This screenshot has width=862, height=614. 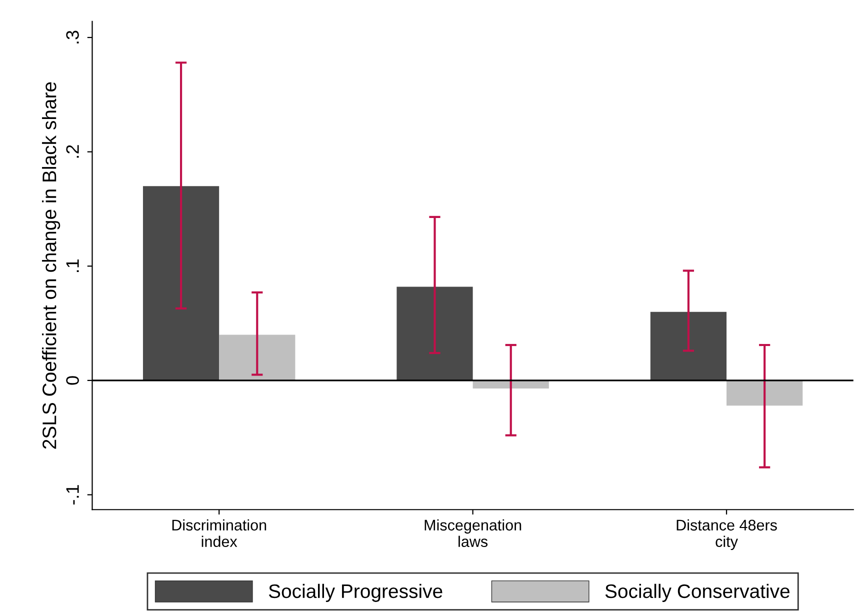 What do you see at coordinates (219, 533) in the screenshot?
I see `x-tick-label: Discrimination index` at bounding box center [219, 533].